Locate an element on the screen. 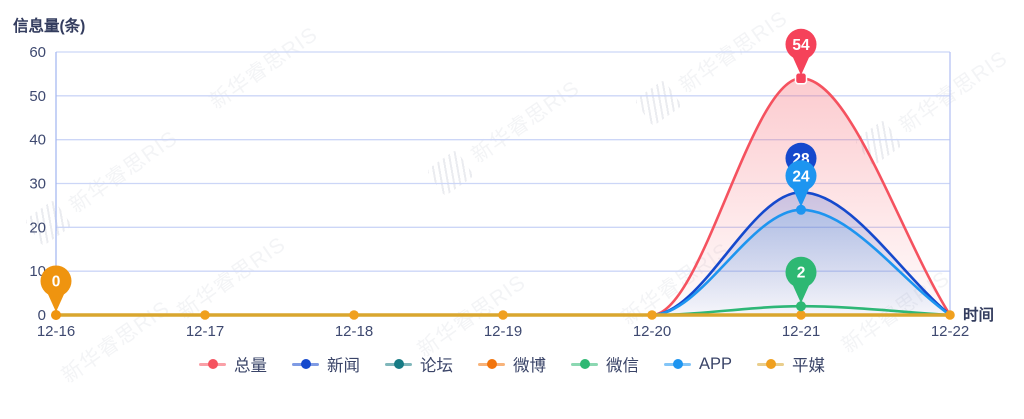 The height and width of the screenshot is (419, 1024). svg-text: 60 is located at coordinates (37, 52).